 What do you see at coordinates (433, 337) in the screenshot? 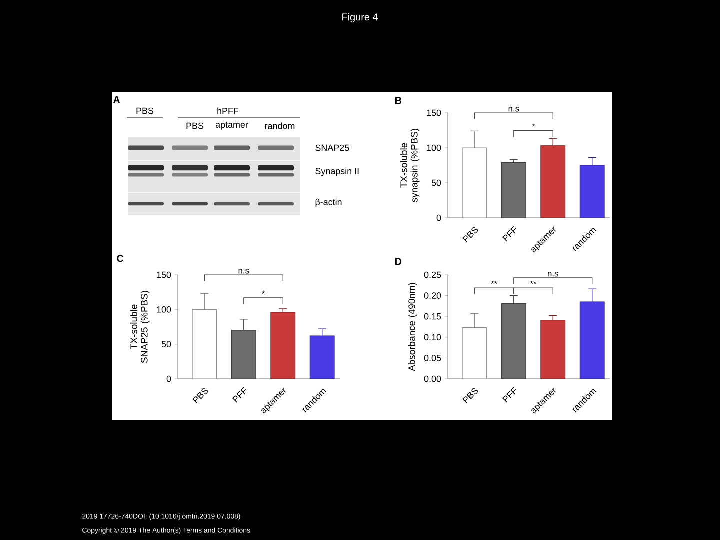
I see `y-tick-label: 0.10` at bounding box center [433, 337].